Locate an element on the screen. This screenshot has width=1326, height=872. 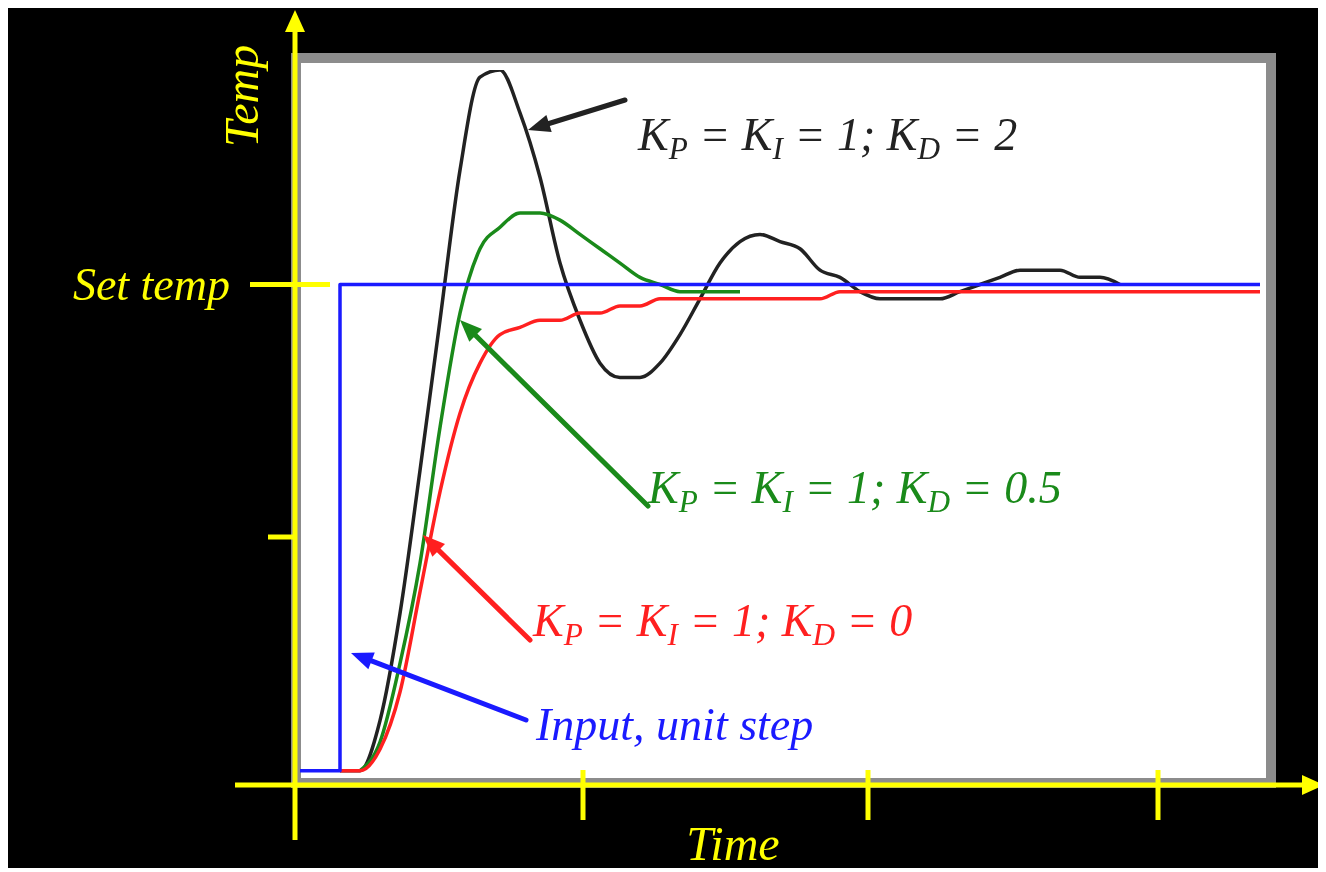
legend-label: K$_{P}$ = K$_{I}$ = 1; K$_{D}$ = 2 is located at coordinates (827, 138).